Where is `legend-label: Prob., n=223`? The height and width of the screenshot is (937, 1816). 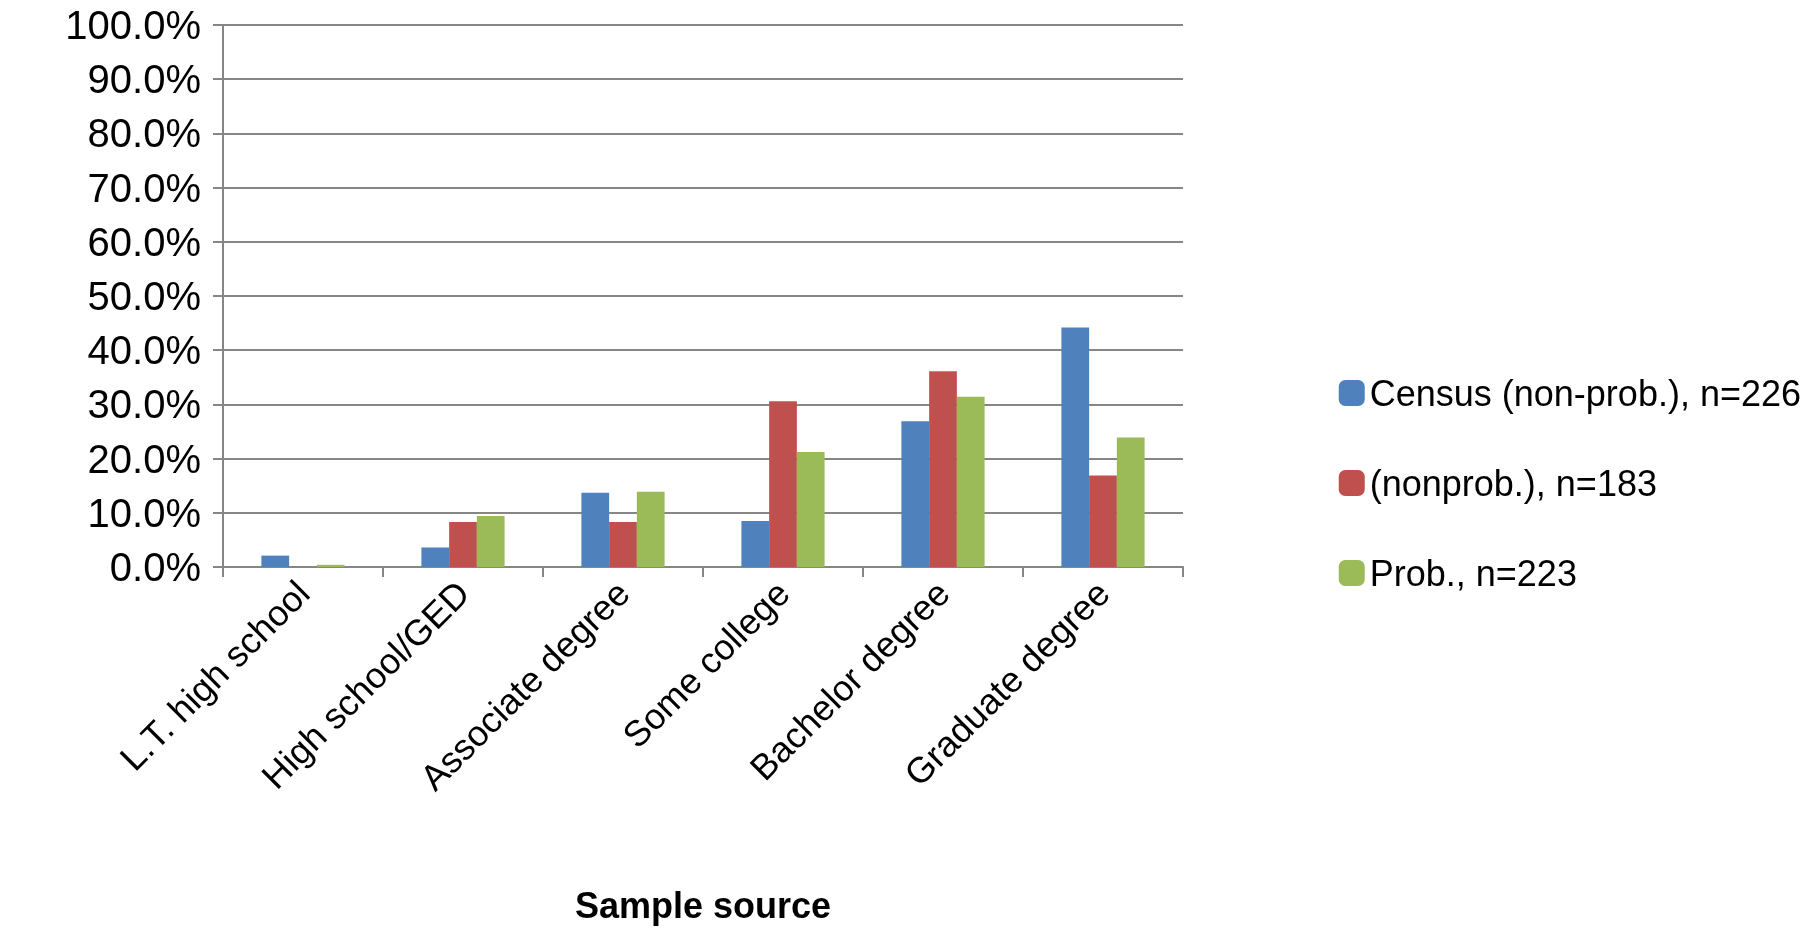
legend-label: Prob., n=223 is located at coordinates (1473, 573).